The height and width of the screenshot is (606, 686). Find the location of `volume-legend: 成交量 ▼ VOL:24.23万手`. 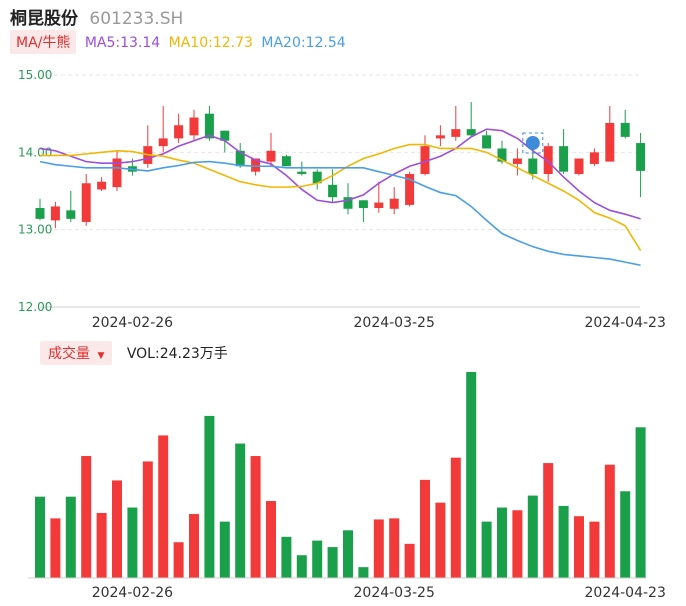

volume-legend: 成交量 ▼ VOL:24.23万手 is located at coordinates (134, 353).